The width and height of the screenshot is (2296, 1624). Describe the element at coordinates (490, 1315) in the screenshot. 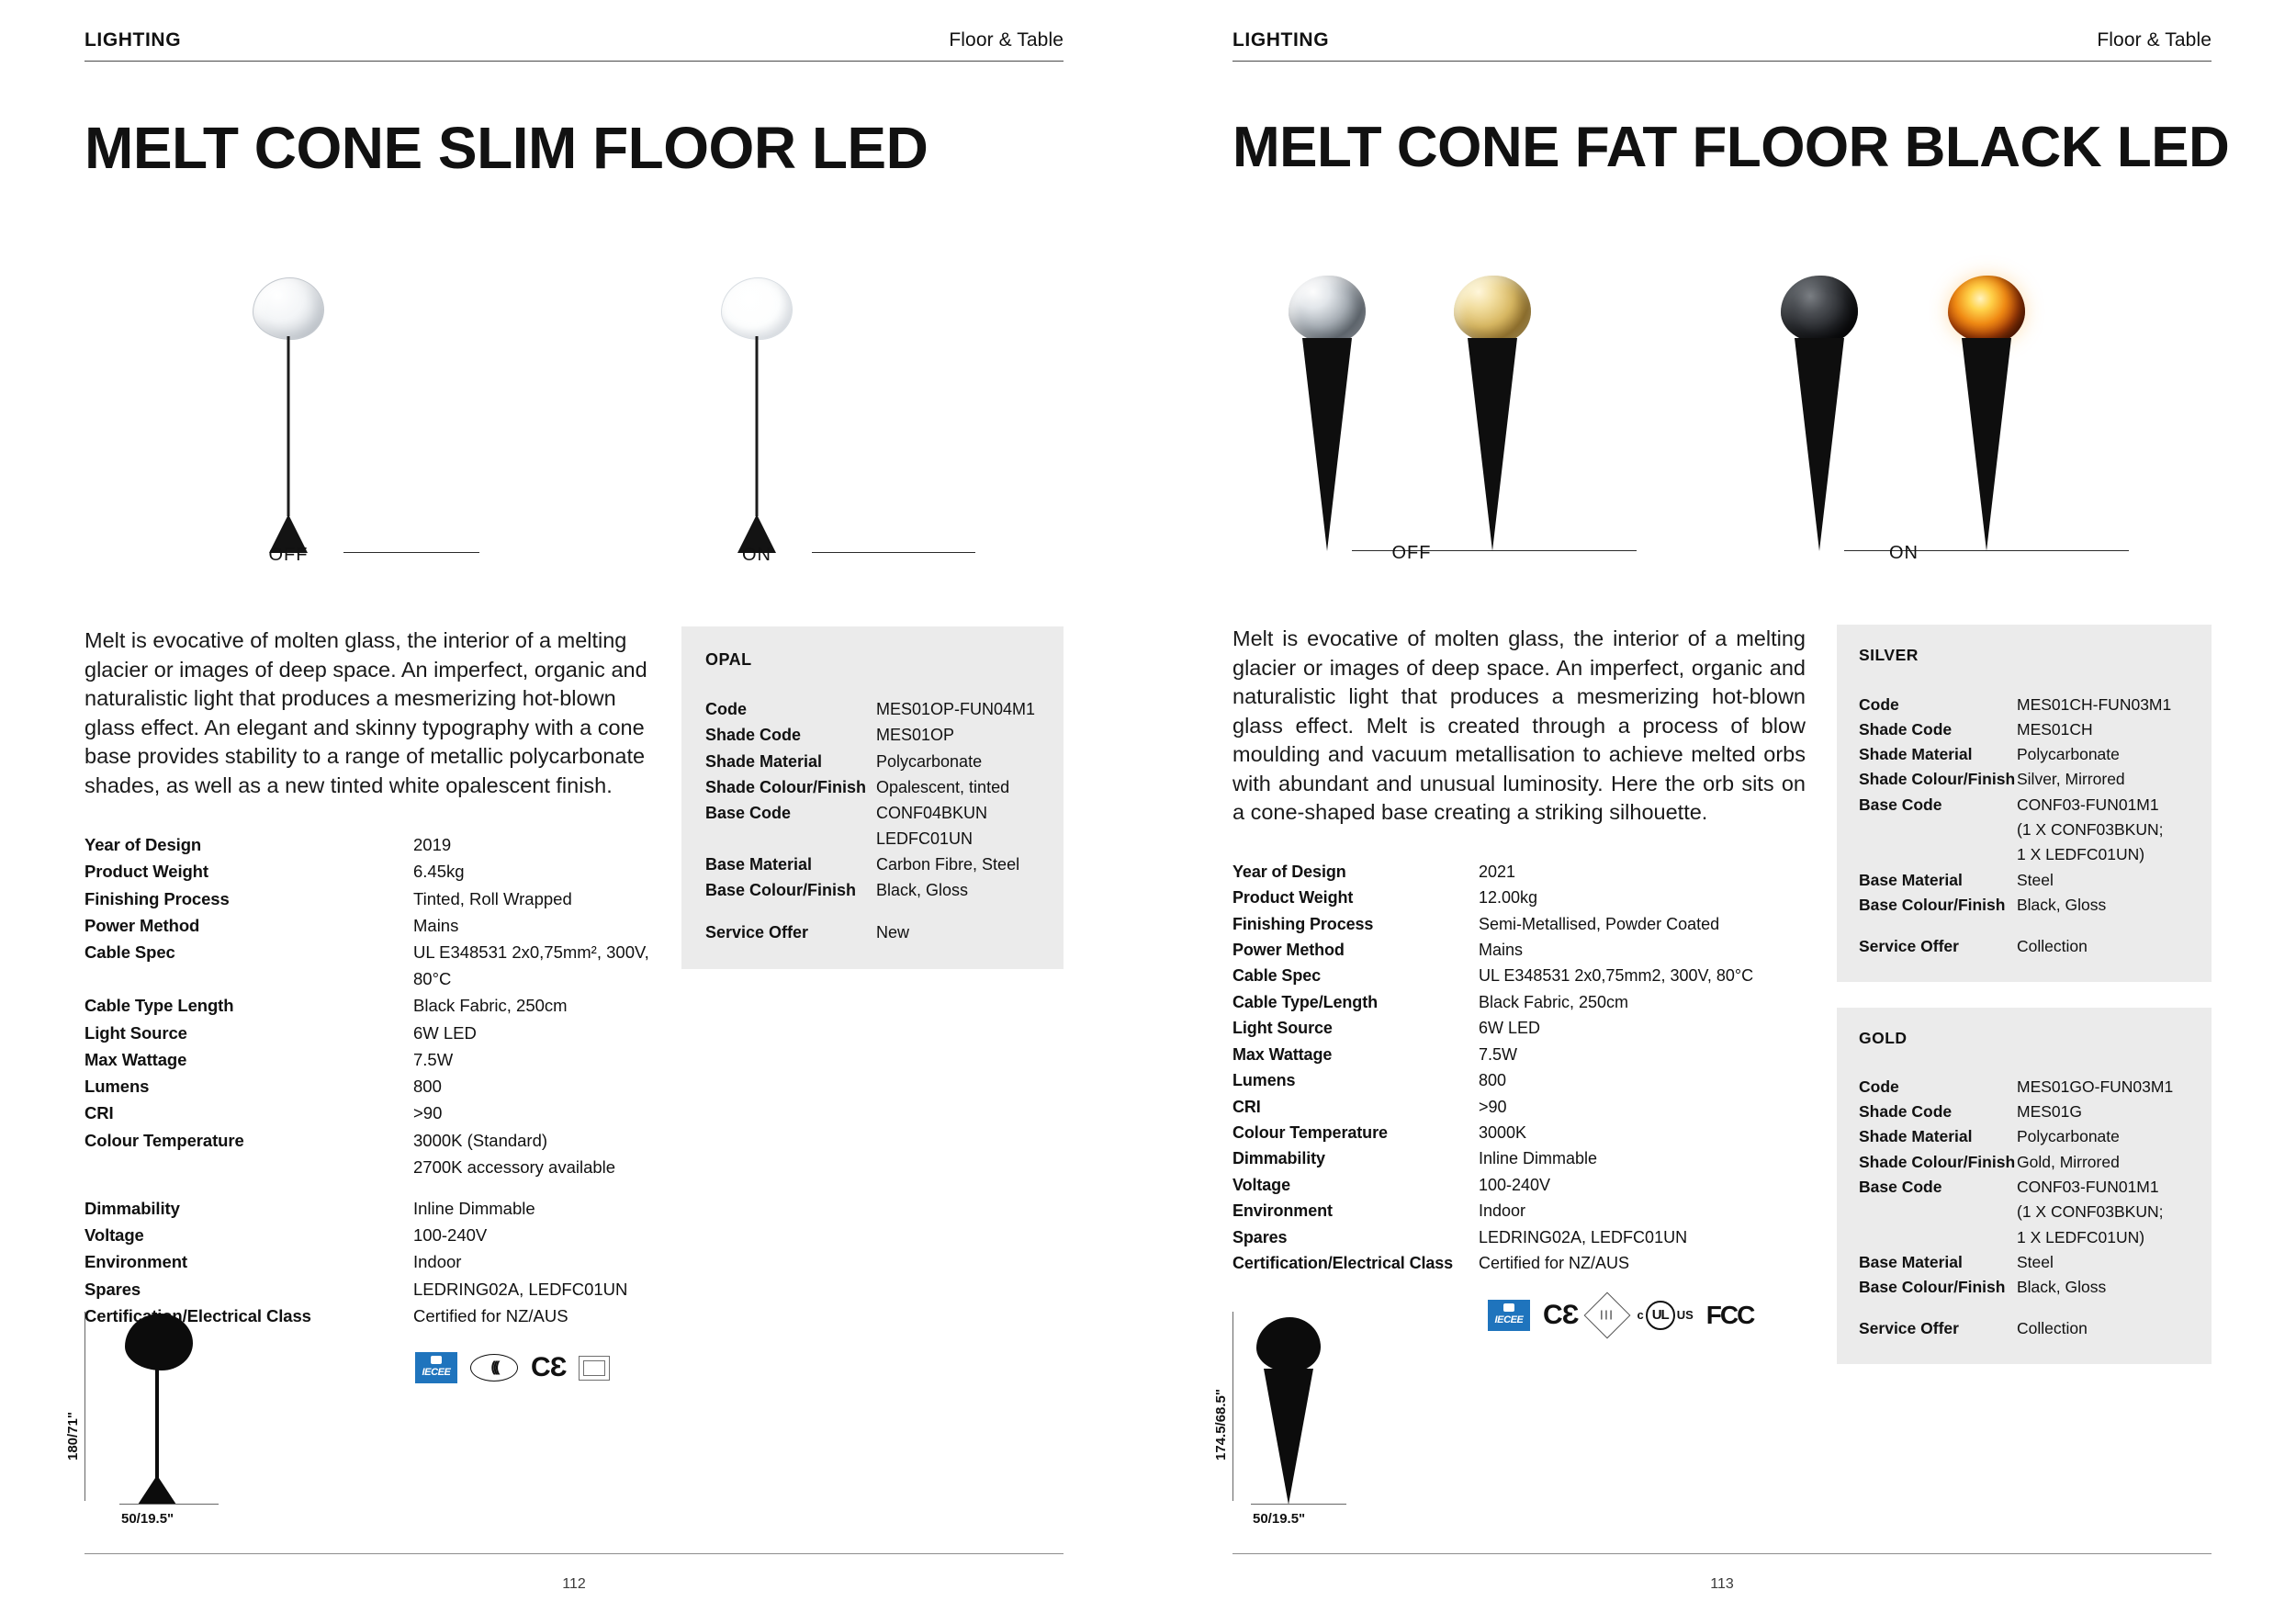

I see `spec-value: Certified for NZ/AUS` at that location.